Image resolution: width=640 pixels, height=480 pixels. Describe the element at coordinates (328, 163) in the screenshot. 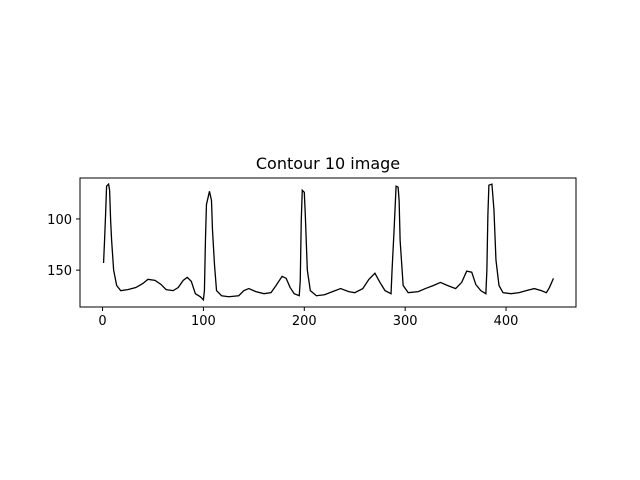

I see `chart-title: Contour 10 image` at that location.